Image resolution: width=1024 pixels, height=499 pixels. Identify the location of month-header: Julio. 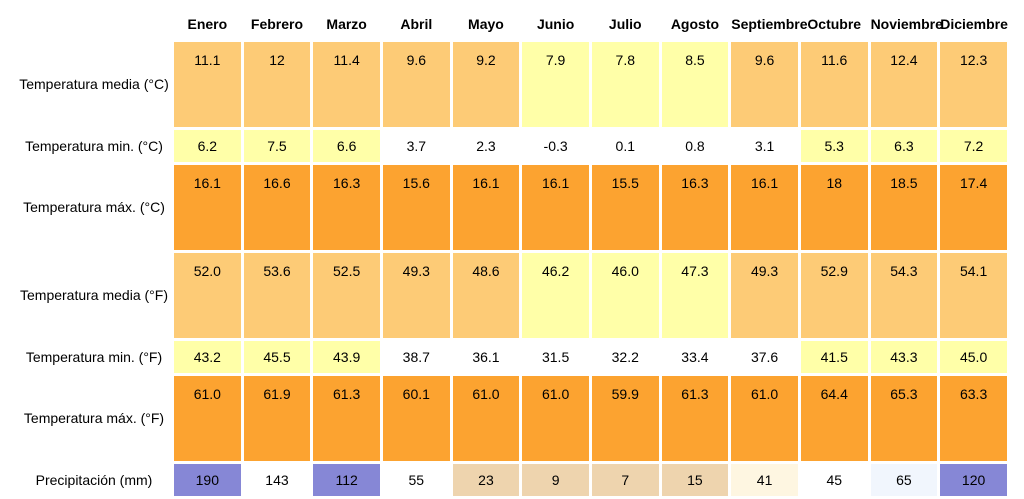
(625, 24).